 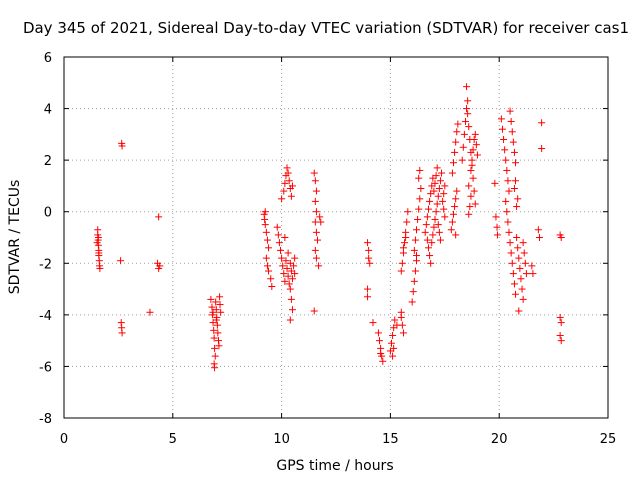 I want to click on y-tick-label: -8, so click(x=45, y=419).